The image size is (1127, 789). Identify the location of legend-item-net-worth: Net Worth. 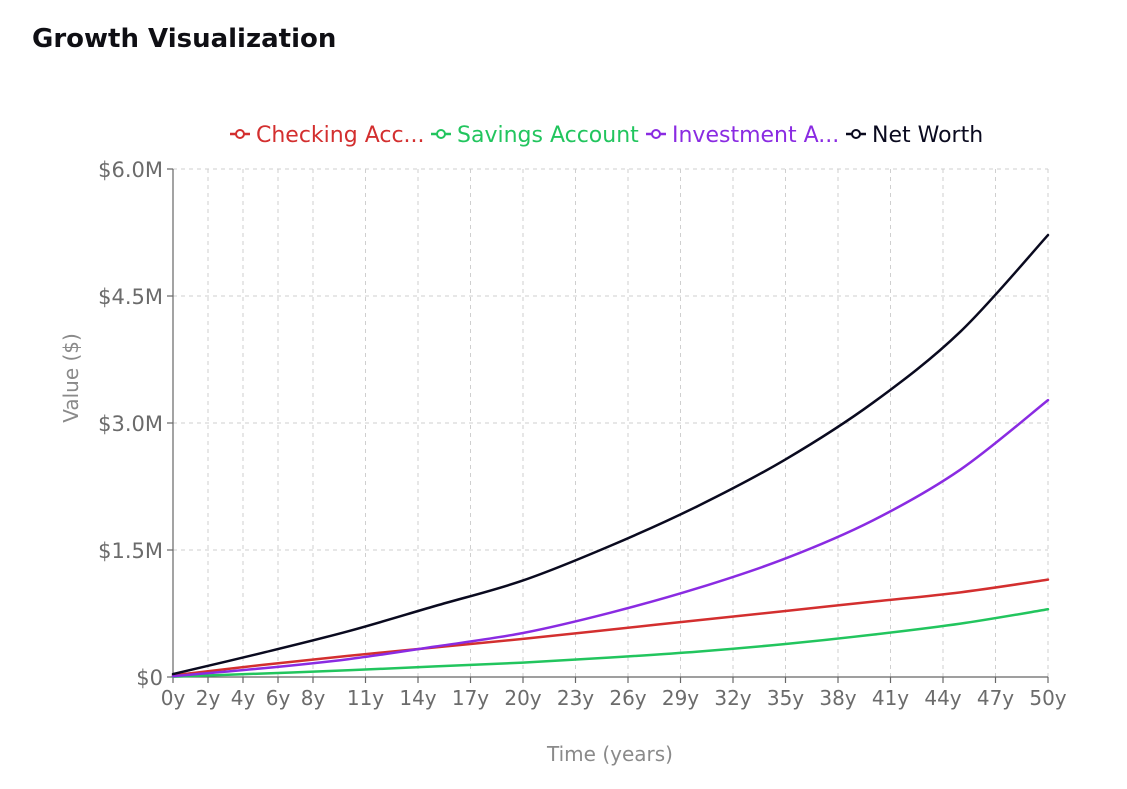
(914, 135).